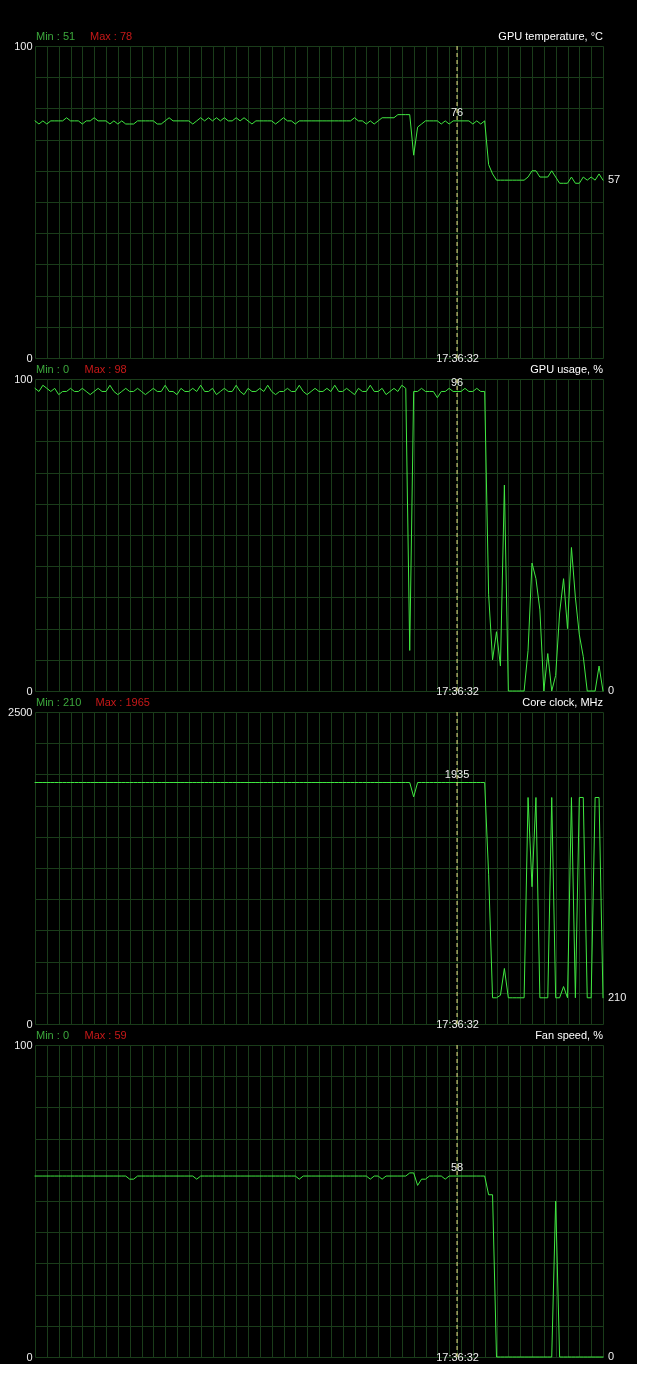  I want to click on text: Max : 98, so click(105, 369).